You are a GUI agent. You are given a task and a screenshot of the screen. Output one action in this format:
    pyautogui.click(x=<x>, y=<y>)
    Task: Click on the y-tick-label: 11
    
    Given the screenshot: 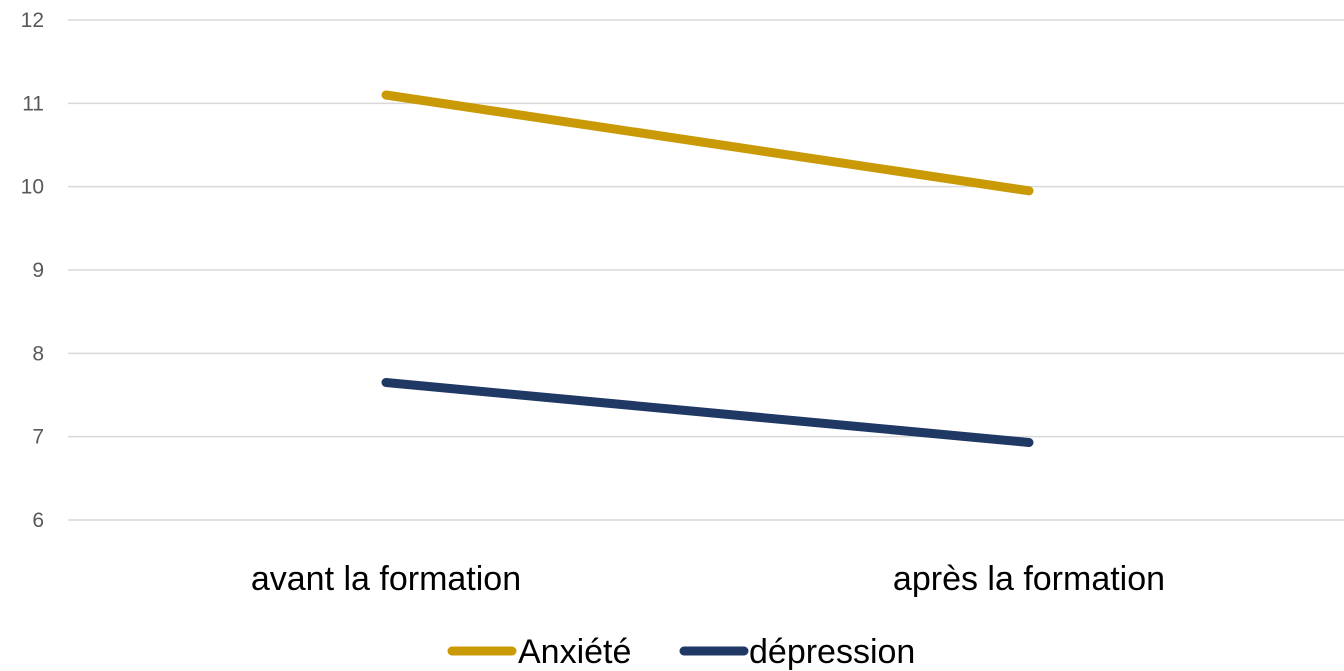 What is the action you would take?
    pyautogui.click(x=33, y=103)
    